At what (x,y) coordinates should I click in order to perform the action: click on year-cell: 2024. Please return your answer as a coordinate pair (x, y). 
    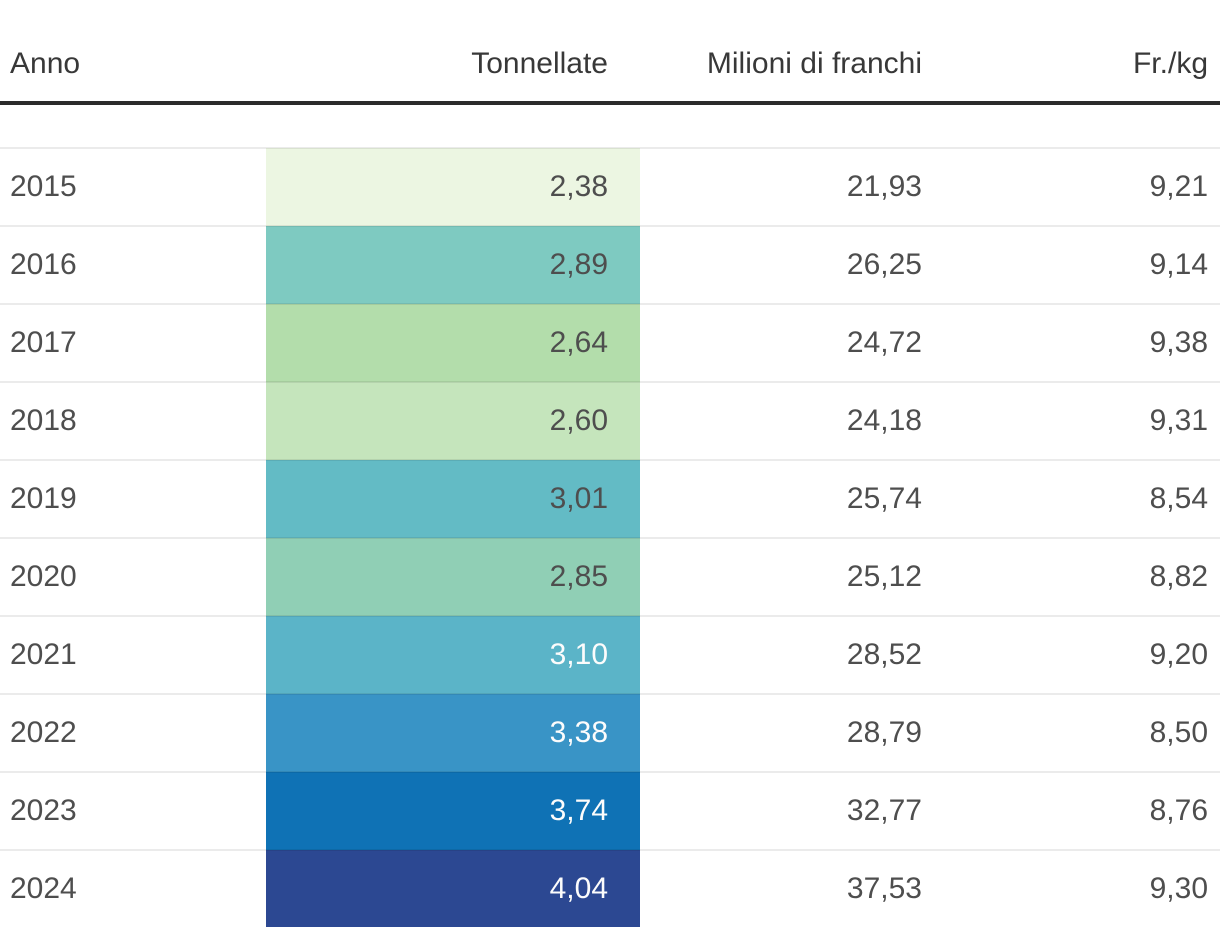
    Looking at the image, I should click on (133, 888).